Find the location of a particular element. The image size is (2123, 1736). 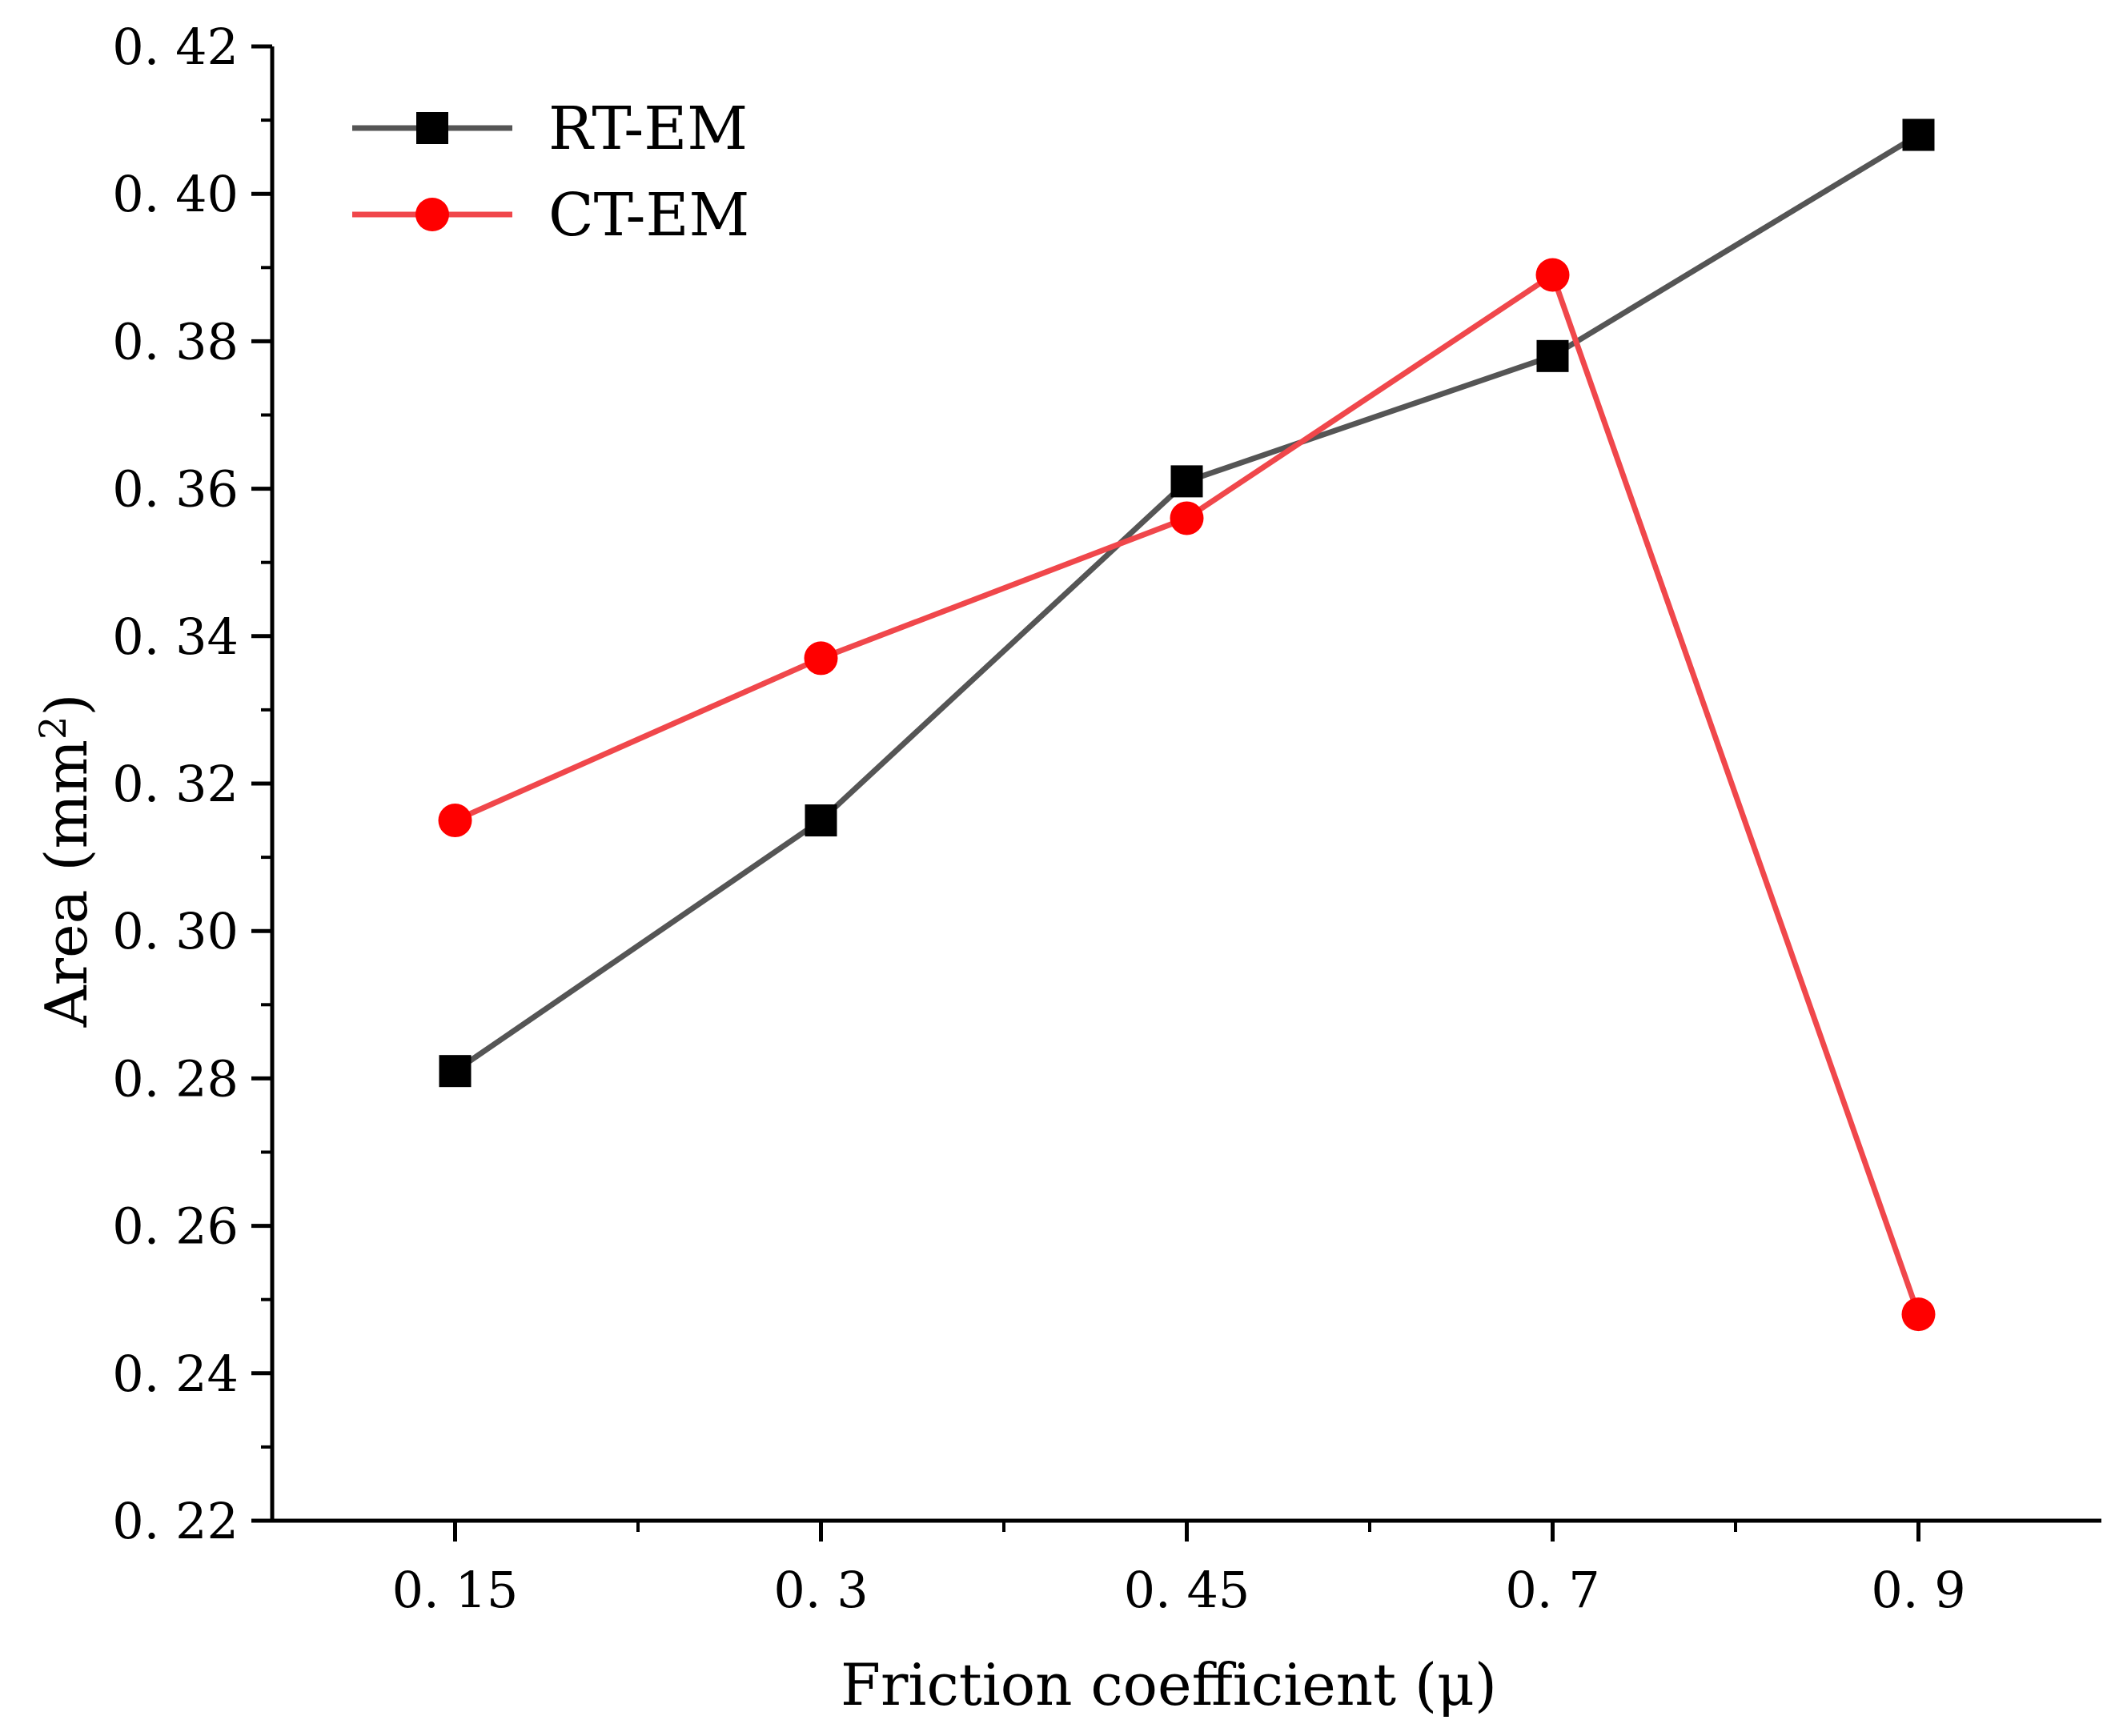

y-tick-label: 0. 38 is located at coordinates (175, 341).